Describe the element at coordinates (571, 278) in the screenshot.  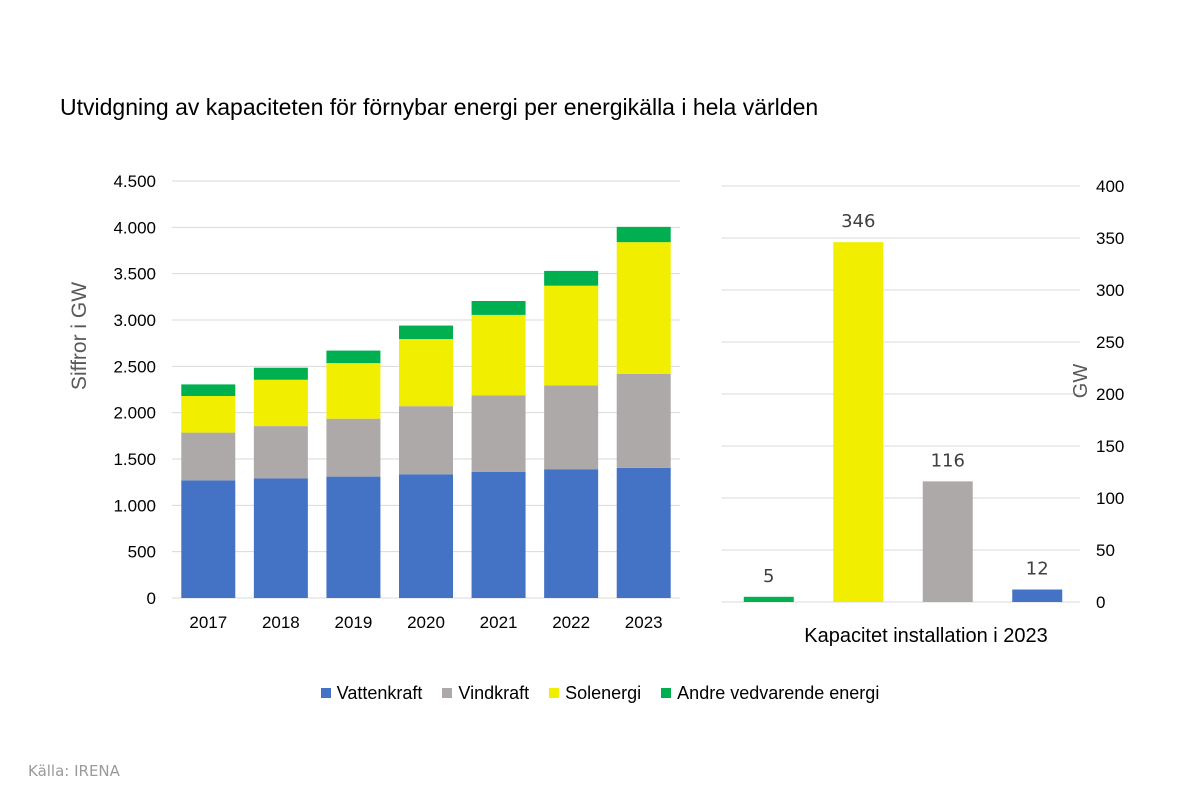
I see `bar-2022-andre-vedvarende-energi` at that location.